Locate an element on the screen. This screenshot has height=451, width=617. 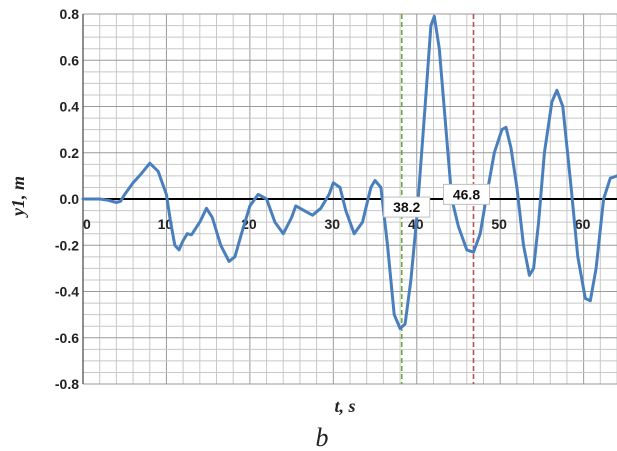
x-tick-label: 0 is located at coordinates (87, 224).